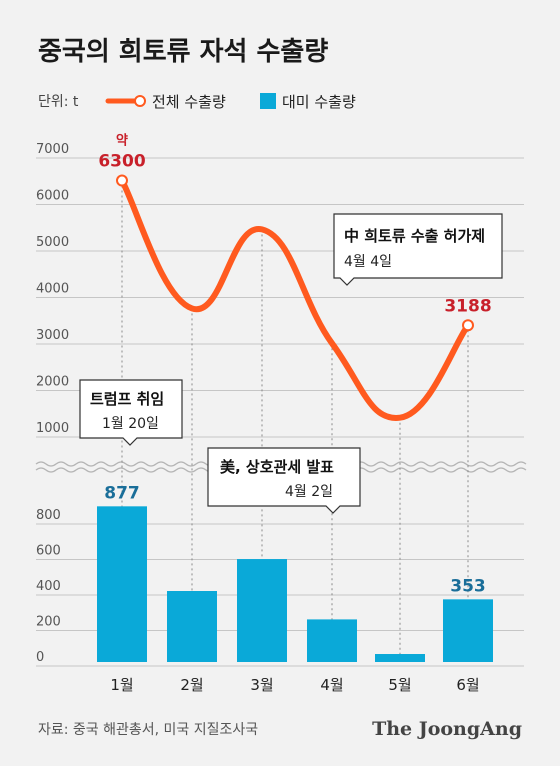 This screenshot has height=766, width=560. What do you see at coordinates (309, 492) in the screenshot?
I see `annotation-tariff-announcement-date: 4월 2일` at bounding box center [309, 492].